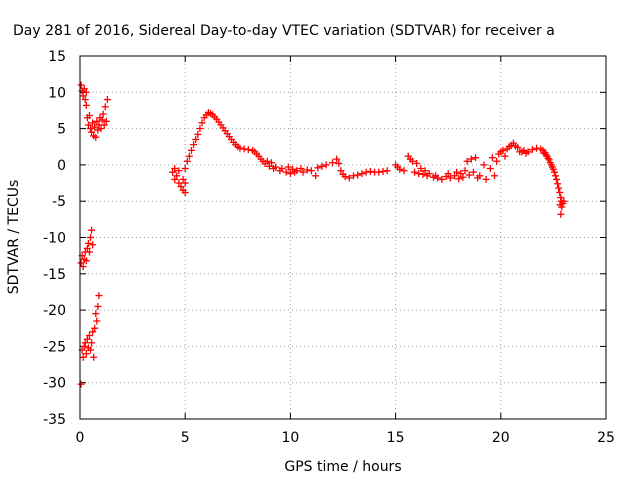 The width and height of the screenshot is (640, 480). I want to click on y-tick-label: 15, so click(57, 57).